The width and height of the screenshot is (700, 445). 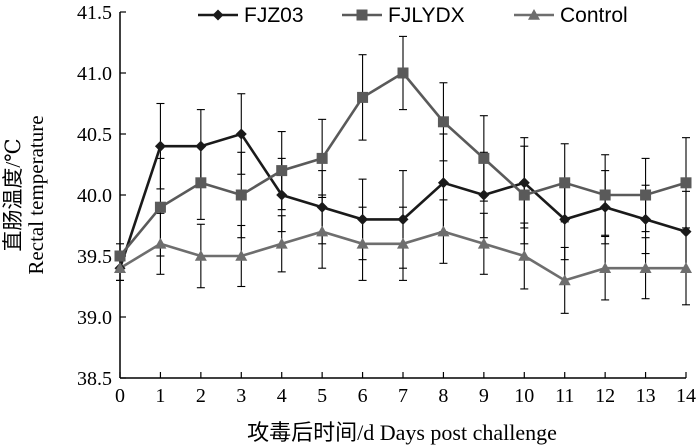 What do you see at coordinates (120, 396) in the screenshot?
I see `x-tick-label: 0` at bounding box center [120, 396].